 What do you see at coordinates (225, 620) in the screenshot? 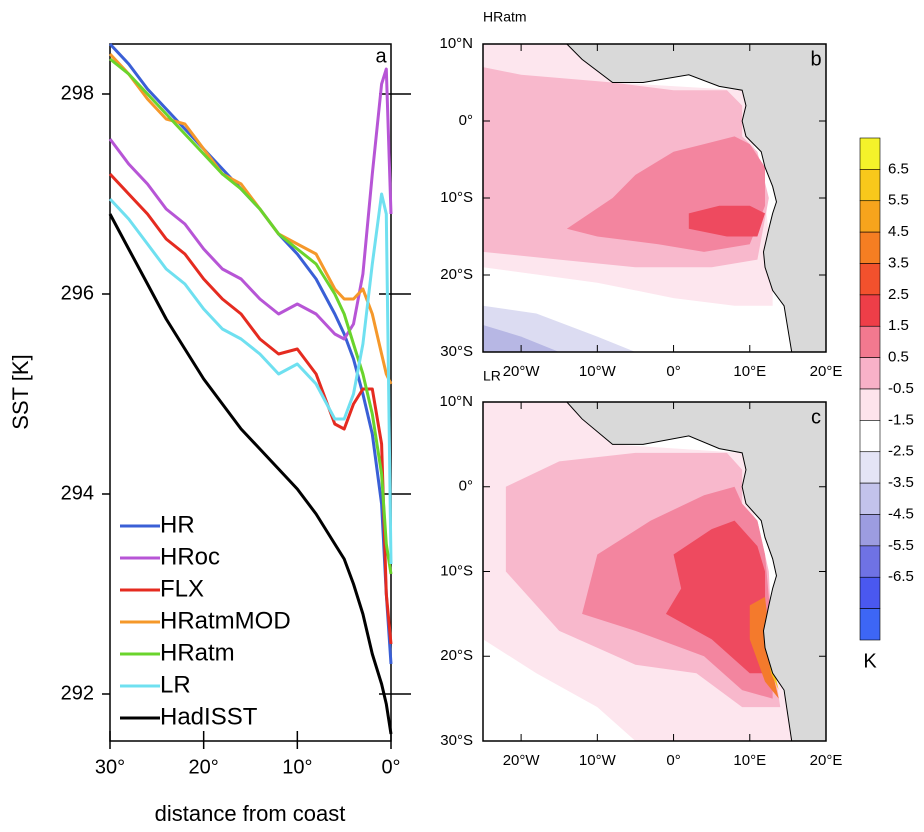
I see `legend-label: HRatmMOD` at bounding box center [225, 620].